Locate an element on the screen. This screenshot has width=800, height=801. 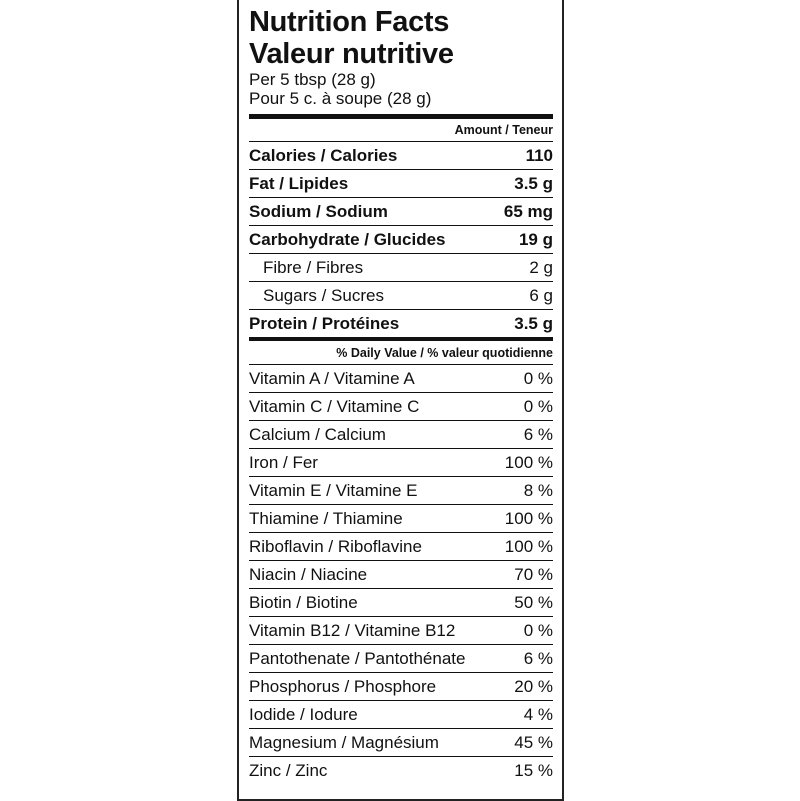
row-label: Fat / Lipides is located at coordinates (299, 183).